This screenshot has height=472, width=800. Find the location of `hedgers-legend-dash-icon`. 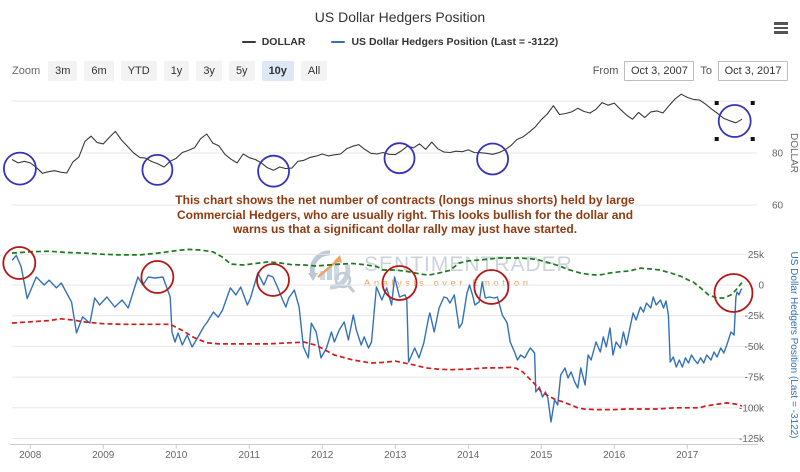

hedgers-legend-dash-icon is located at coordinates (338, 42).